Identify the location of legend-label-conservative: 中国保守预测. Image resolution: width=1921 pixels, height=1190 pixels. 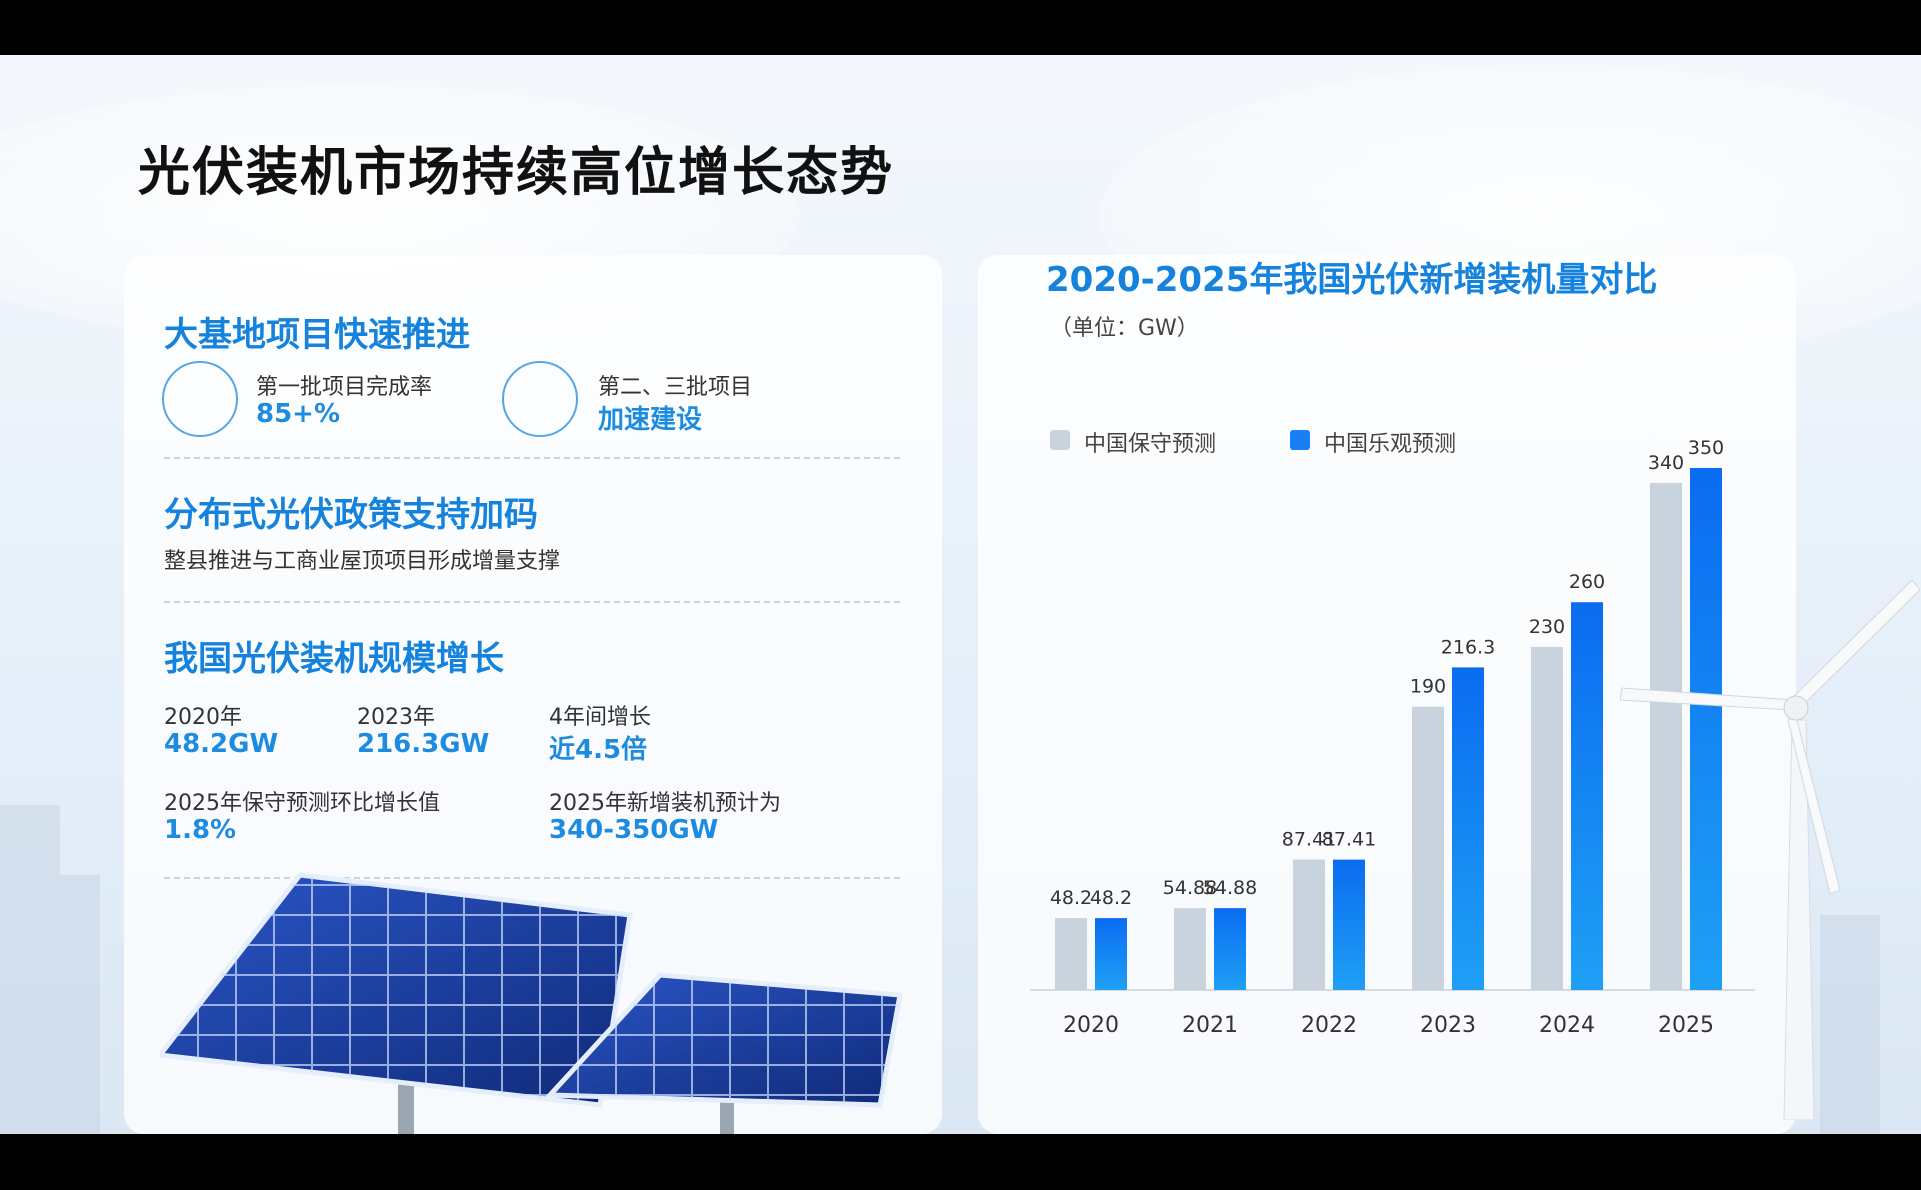
(1150, 444).